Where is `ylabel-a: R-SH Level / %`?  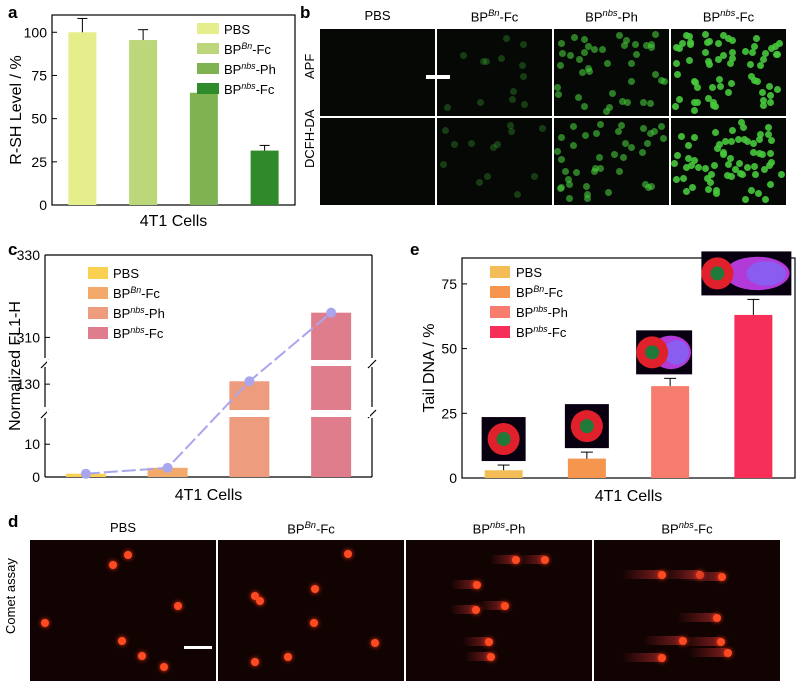 ylabel-a: R-SH Level / % is located at coordinates (16, 109).